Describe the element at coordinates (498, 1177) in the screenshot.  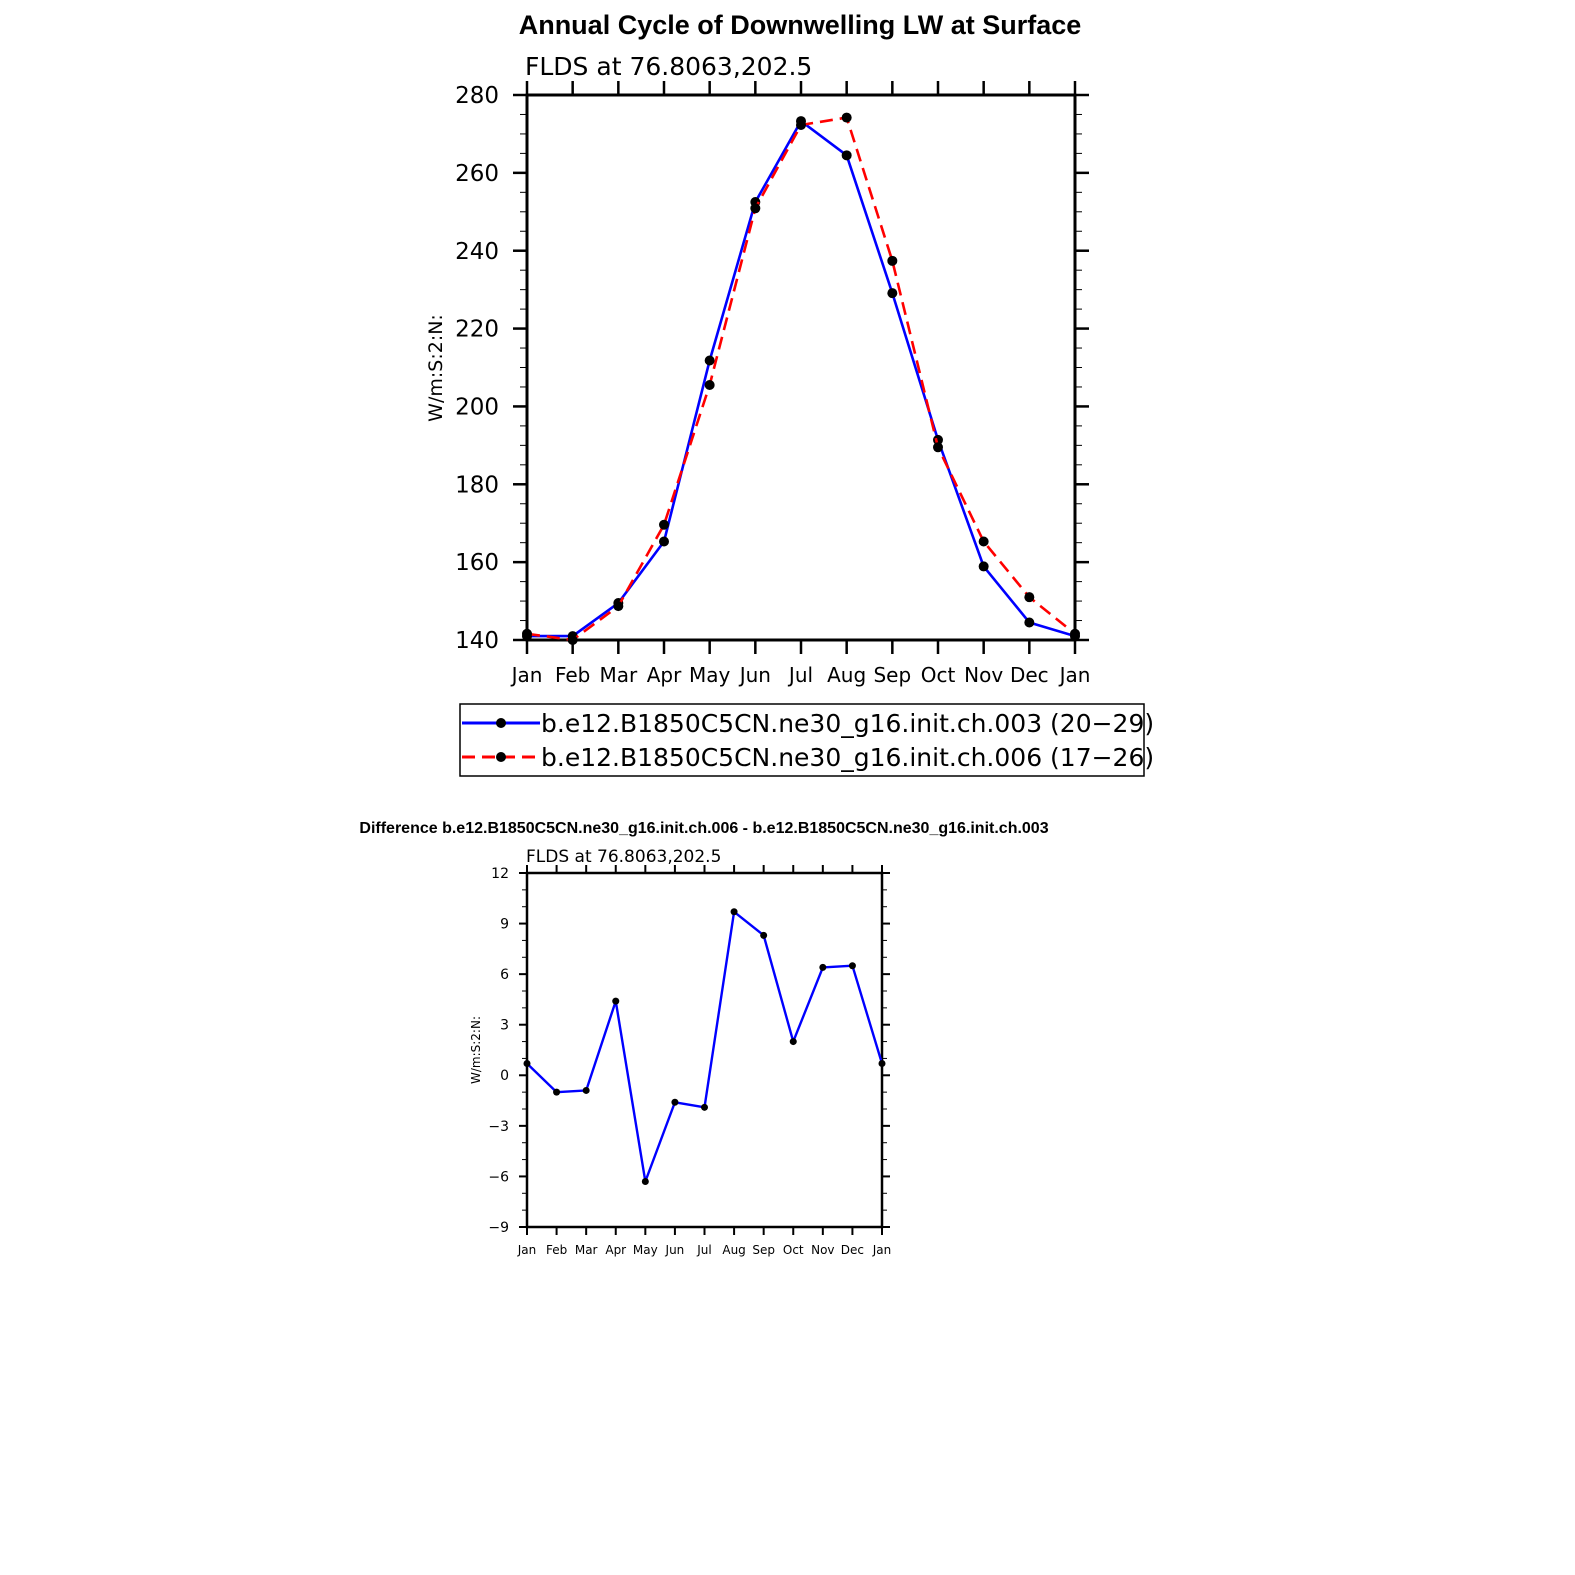
I see `y-tick-label: −6` at that location.